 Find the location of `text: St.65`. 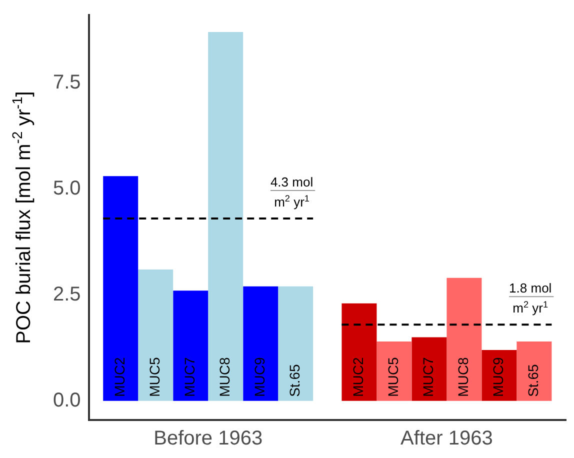

text: St.65 is located at coordinates (533, 380).